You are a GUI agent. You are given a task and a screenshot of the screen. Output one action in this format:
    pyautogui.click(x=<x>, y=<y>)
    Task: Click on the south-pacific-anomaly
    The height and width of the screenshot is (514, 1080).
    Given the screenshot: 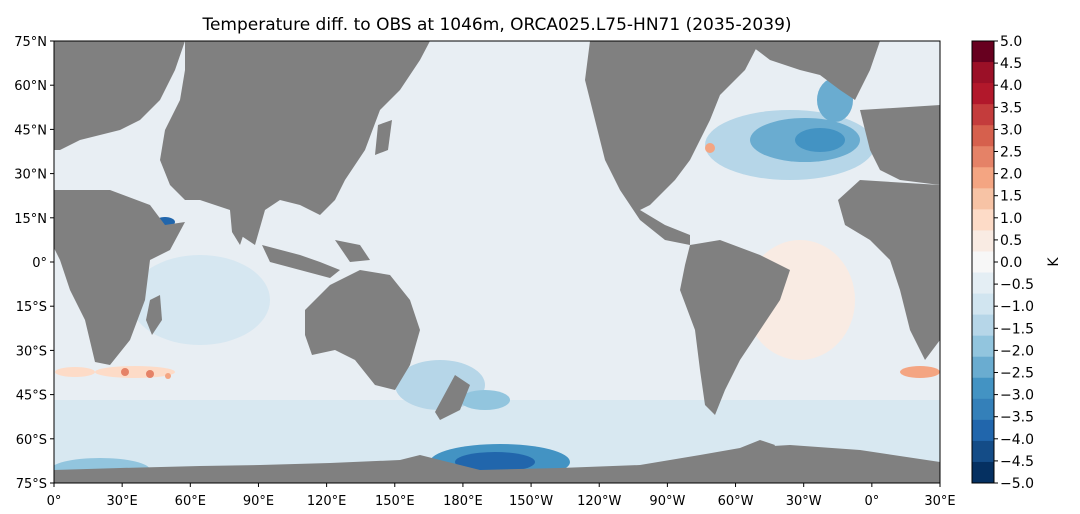 What is the action you would take?
    pyautogui.click(x=485, y=400)
    